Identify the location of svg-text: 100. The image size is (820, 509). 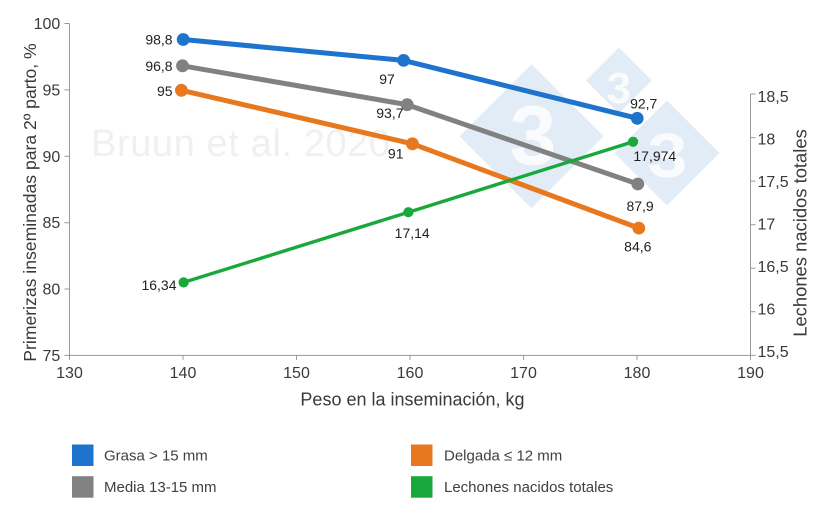
(47, 24).